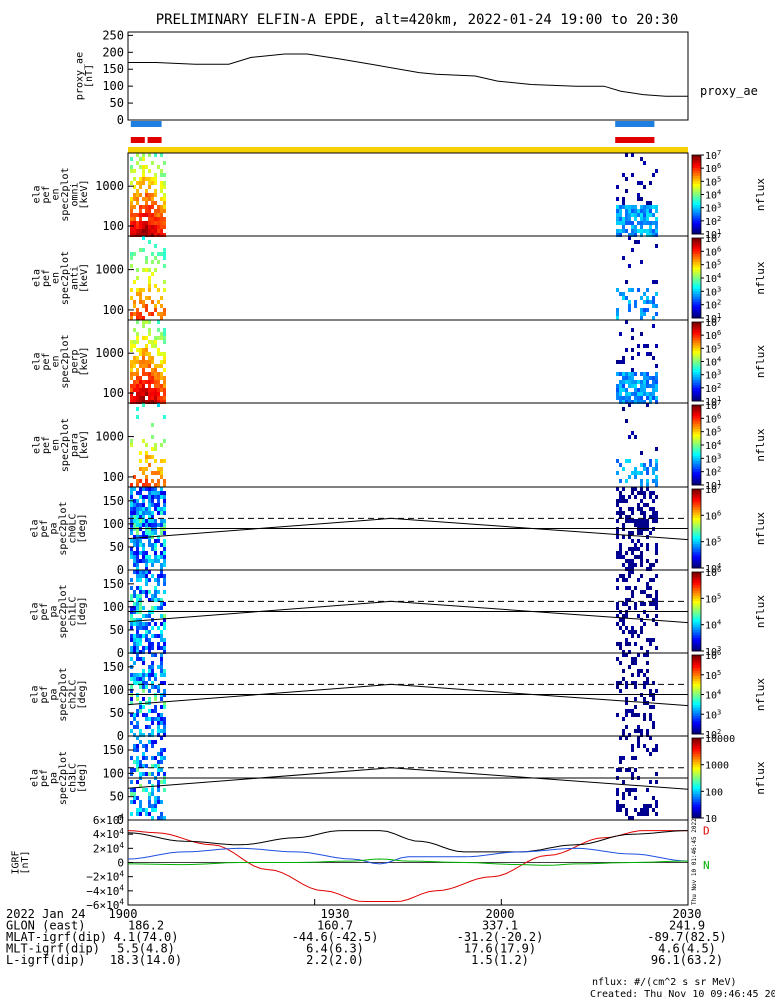 This screenshot has height=1000, width=775. What do you see at coordinates (36, 361) in the screenshot?
I see `ela_pef_en_spec2plot_perp-ylabel-line: ela` at bounding box center [36, 361].